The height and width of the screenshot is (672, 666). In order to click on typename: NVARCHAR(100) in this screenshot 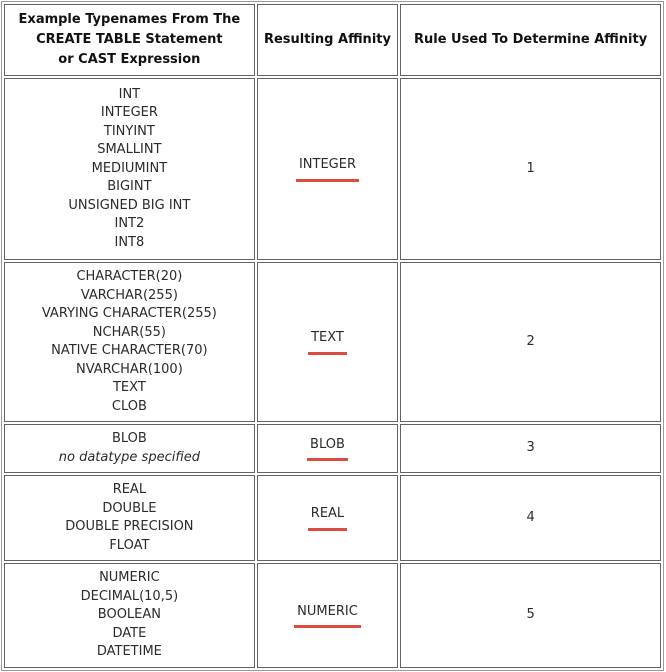, I will do `click(129, 369)`.